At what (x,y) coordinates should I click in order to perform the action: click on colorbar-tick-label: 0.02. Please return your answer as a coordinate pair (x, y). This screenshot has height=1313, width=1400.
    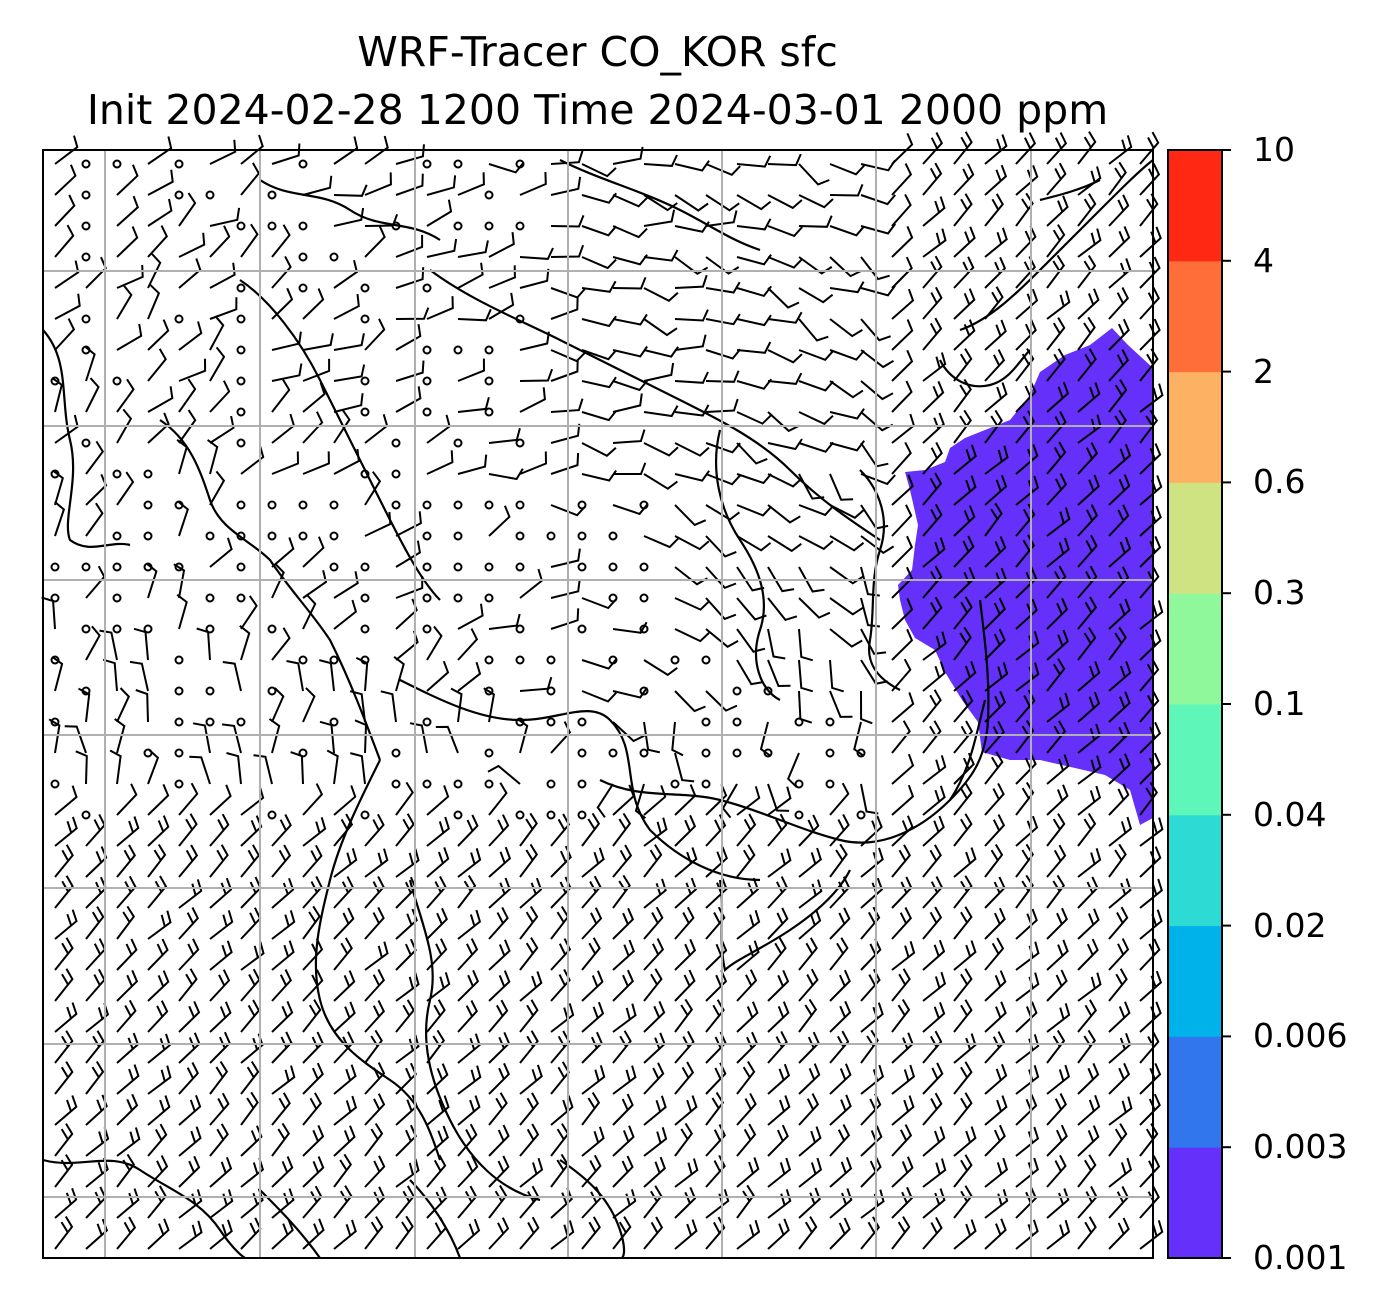
    Looking at the image, I should click on (1290, 925).